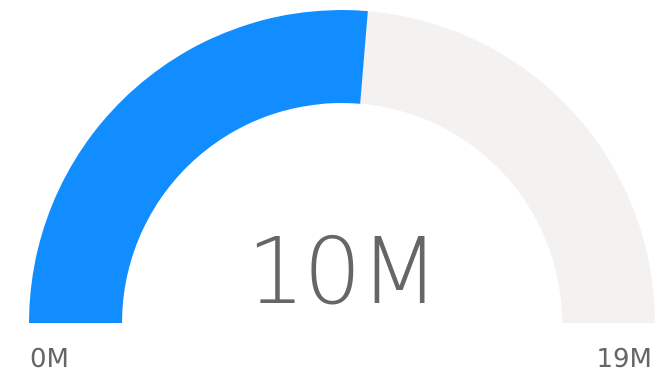 Image resolution: width=662 pixels, height=385 pixels. What do you see at coordinates (49, 359) in the screenshot?
I see `gauge-min-label: 0M` at bounding box center [49, 359].